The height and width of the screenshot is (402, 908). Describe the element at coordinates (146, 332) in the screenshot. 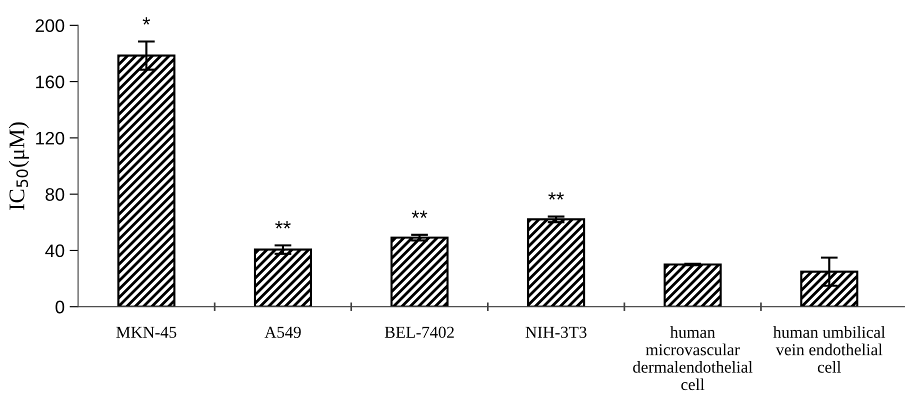

I see `x-tick-label: MKN-45` at that location.